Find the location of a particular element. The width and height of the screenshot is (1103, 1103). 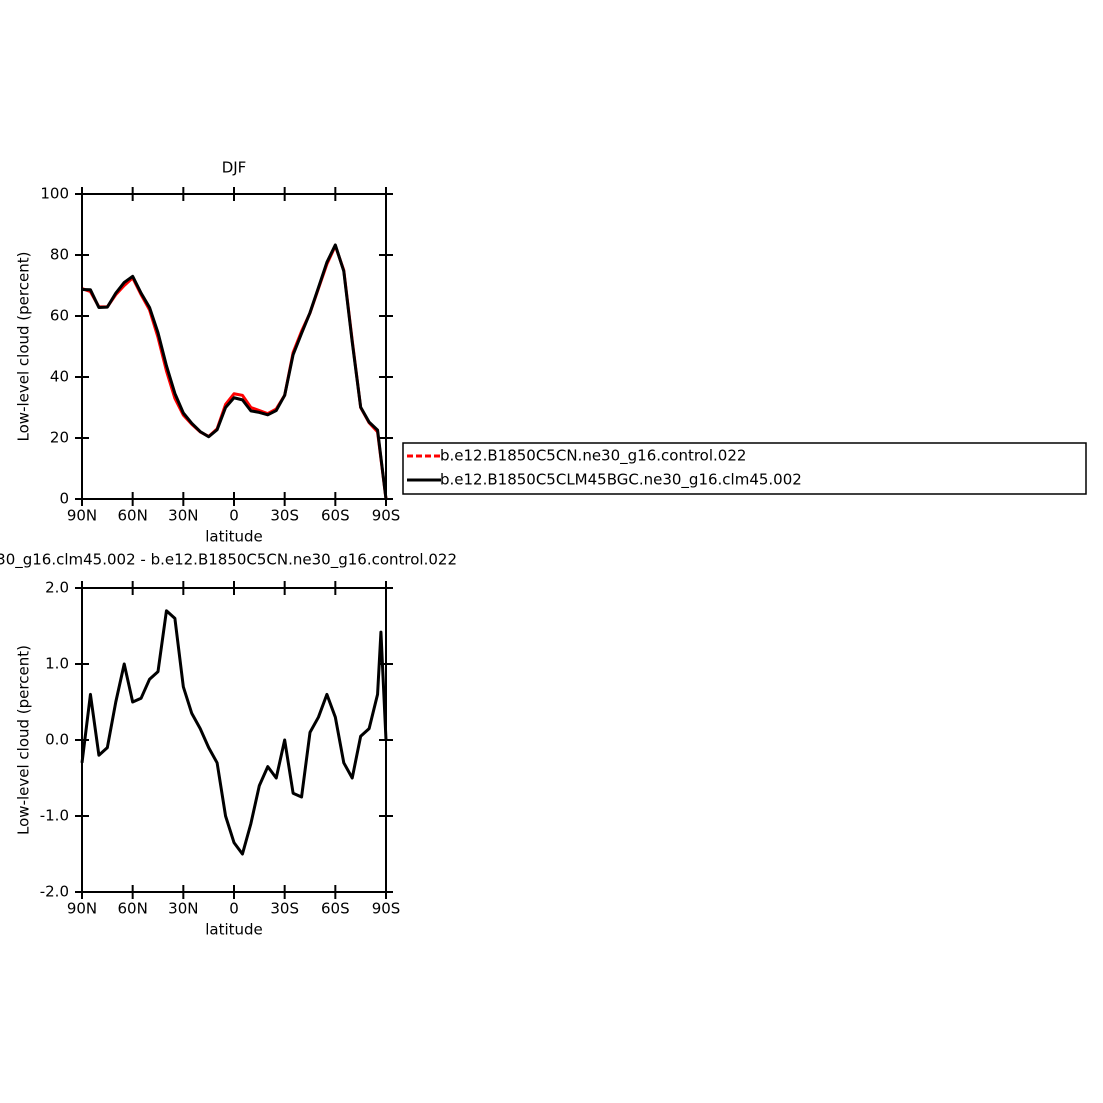

y-tick-label: -1.0 is located at coordinates (54, 816).